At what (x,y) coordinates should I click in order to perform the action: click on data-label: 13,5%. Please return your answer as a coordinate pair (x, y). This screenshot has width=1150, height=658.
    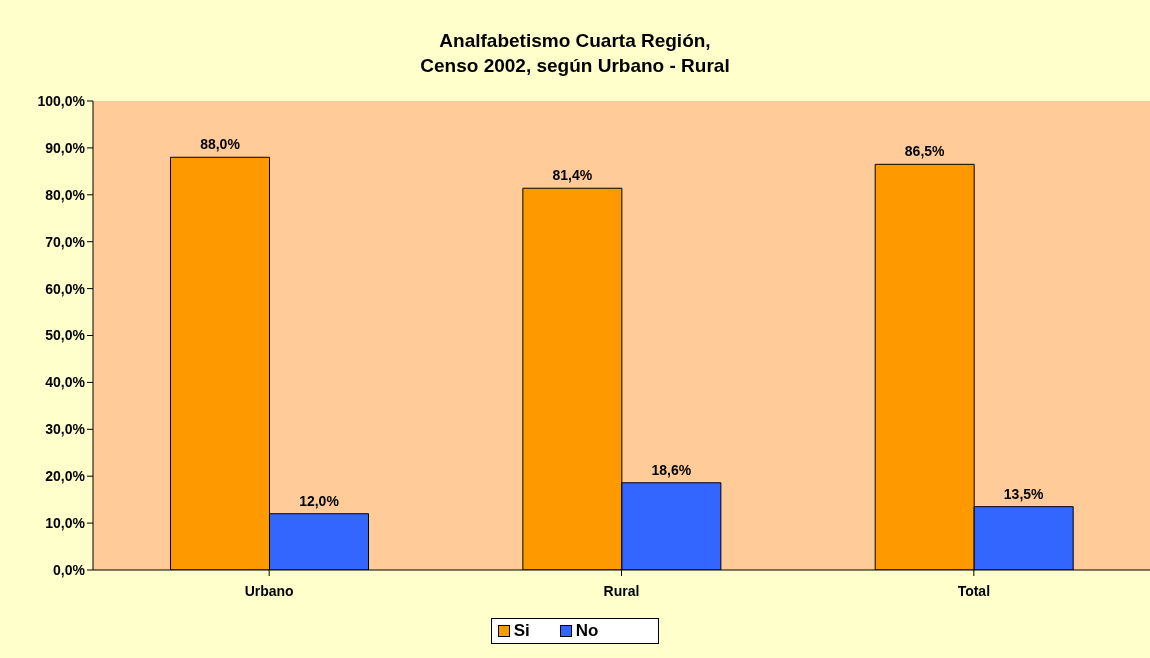
    Looking at the image, I should click on (1024, 493).